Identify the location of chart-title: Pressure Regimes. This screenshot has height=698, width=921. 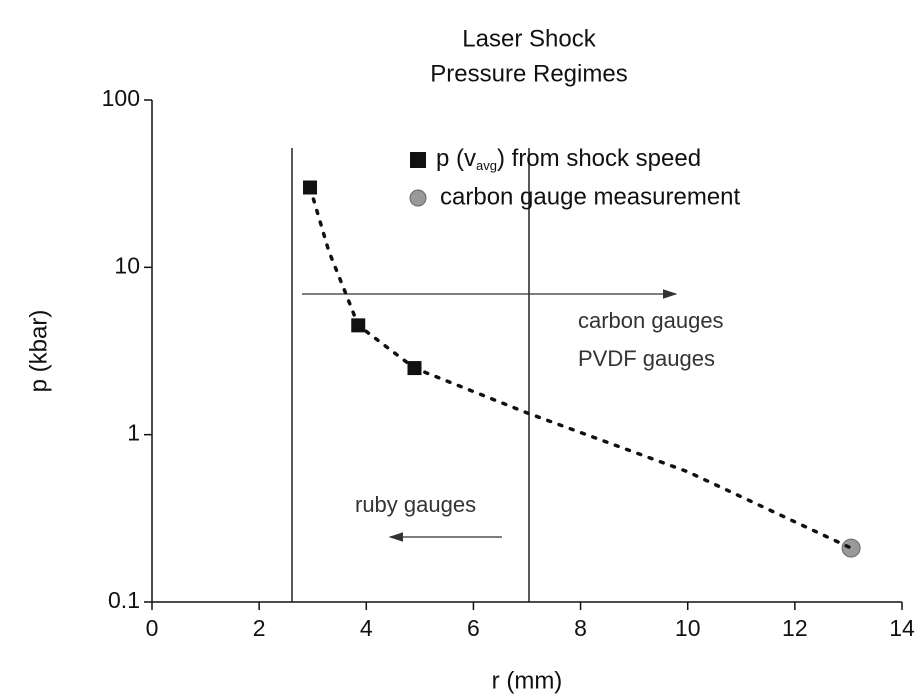
(528, 73).